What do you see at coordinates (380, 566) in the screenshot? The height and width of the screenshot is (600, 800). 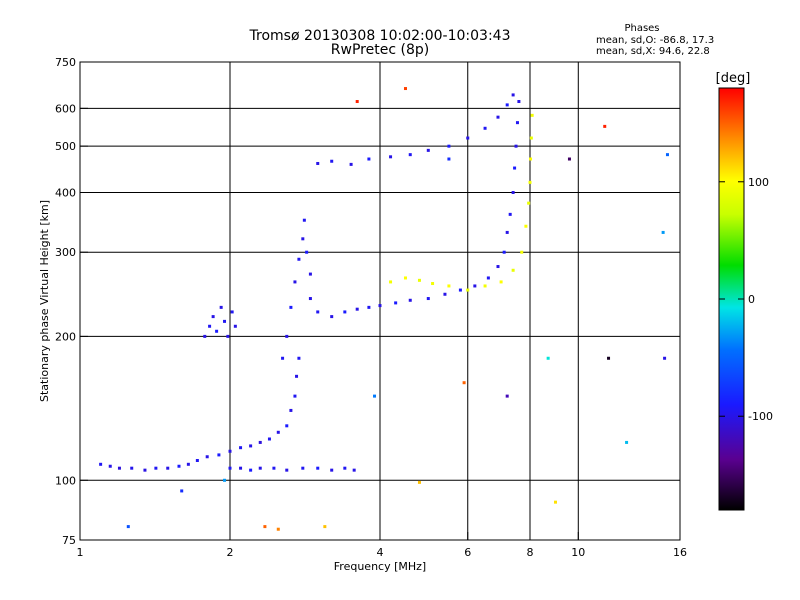 I see `x-axis-label: Frequency [MHz]` at bounding box center [380, 566].